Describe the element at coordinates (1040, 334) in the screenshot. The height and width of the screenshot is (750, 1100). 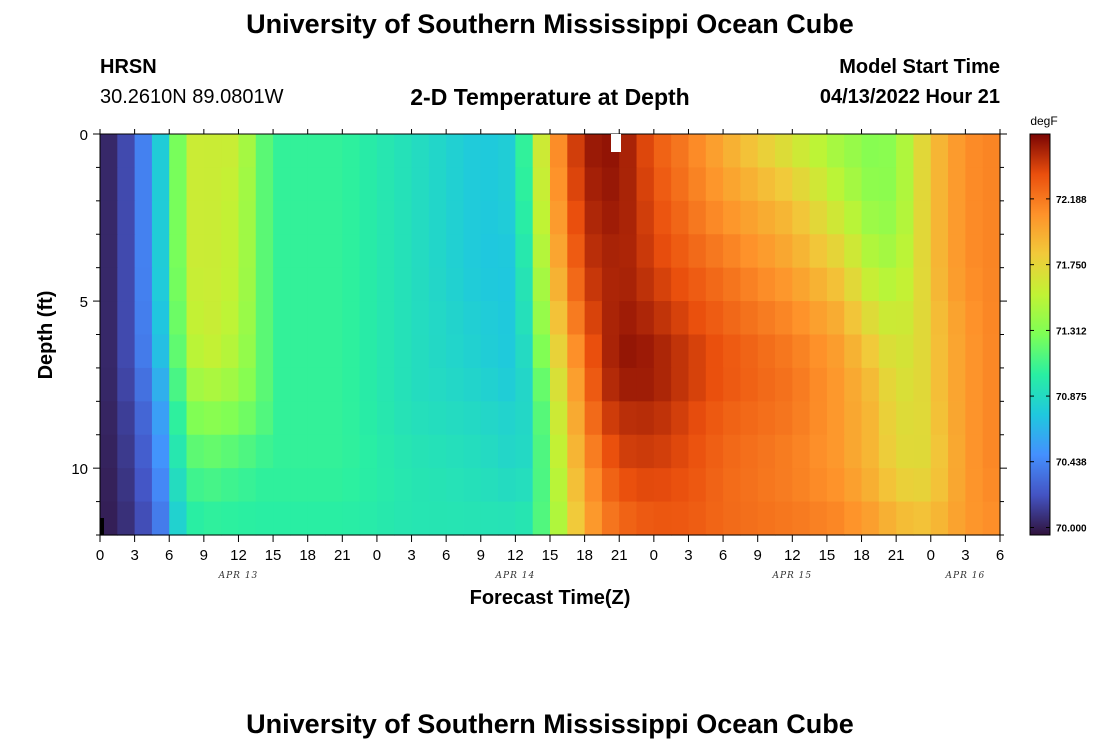
I see `colorbar` at that location.